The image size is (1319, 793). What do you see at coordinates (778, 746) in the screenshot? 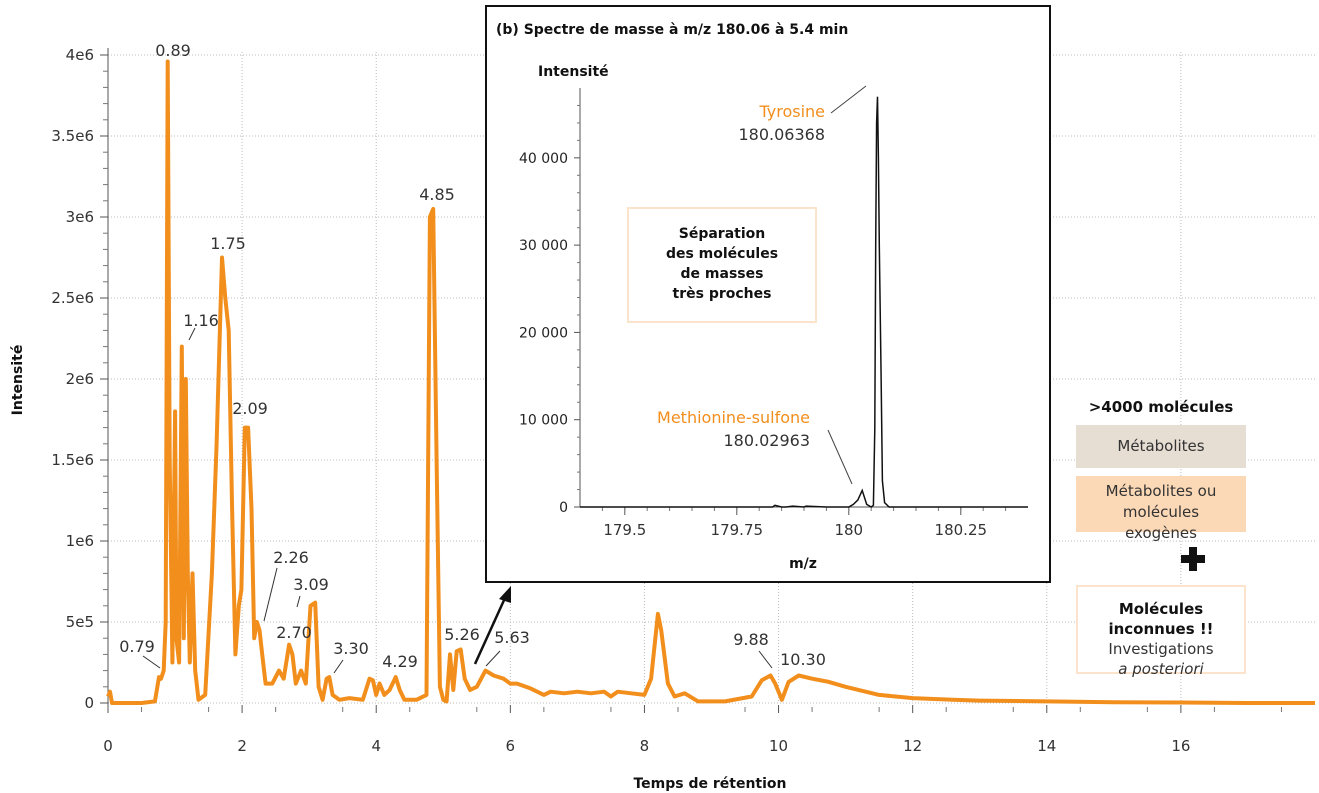
I see `x-tick-label: 10` at bounding box center [778, 746].